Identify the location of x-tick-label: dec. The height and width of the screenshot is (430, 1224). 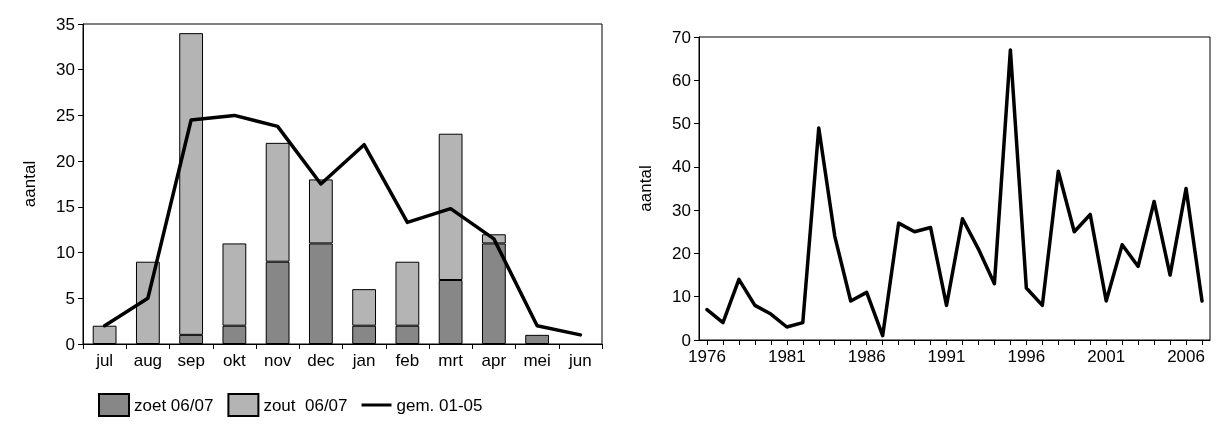
(321, 360).